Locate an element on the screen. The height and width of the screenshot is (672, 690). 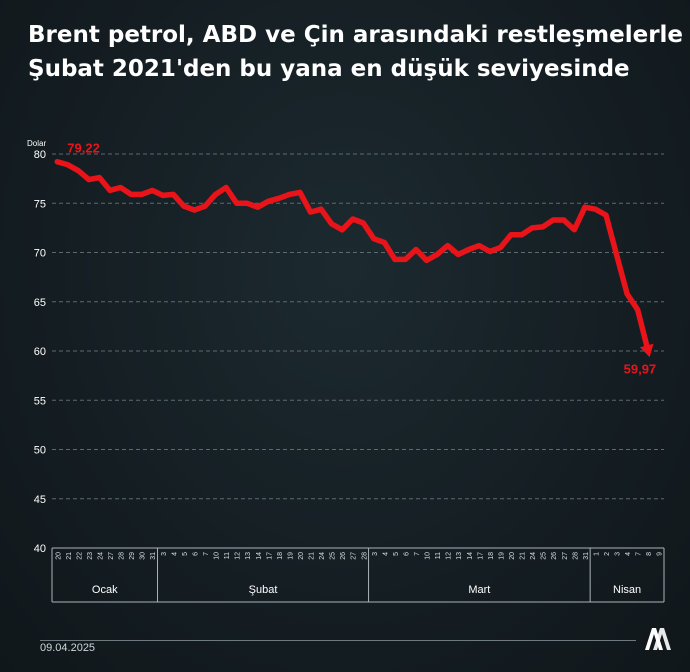
x-tick-label: 8 is located at coordinates (649, 554).